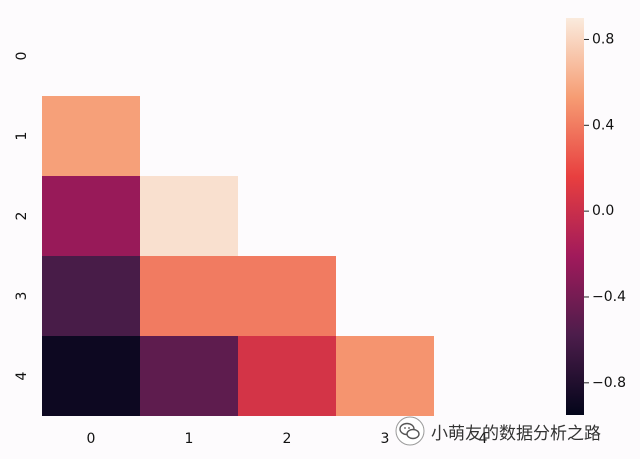  Describe the element at coordinates (22, 375) in the screenshot. I see `y-tick-label: 4` at that location.